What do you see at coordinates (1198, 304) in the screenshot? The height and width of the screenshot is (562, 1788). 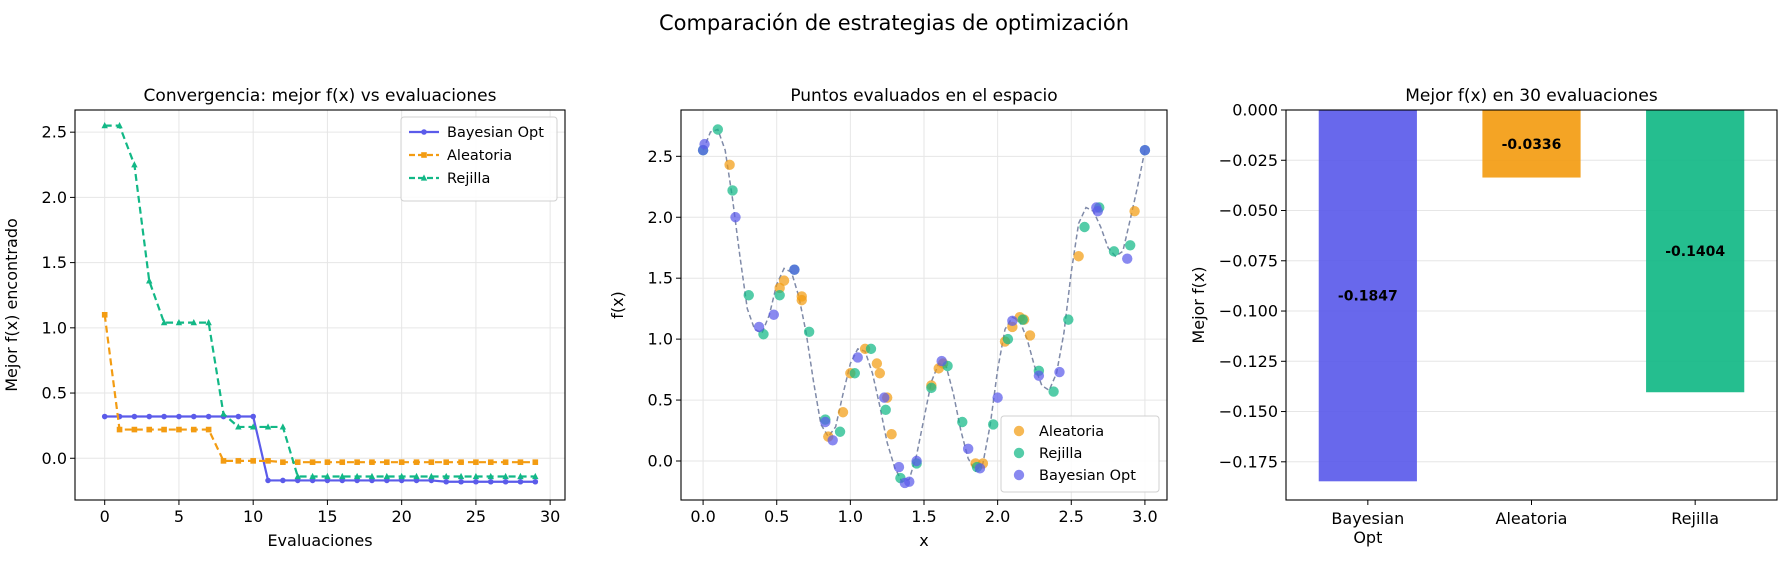 I see `y-axis-label: Mejor f(x)` at bounding box center [1198, 304].